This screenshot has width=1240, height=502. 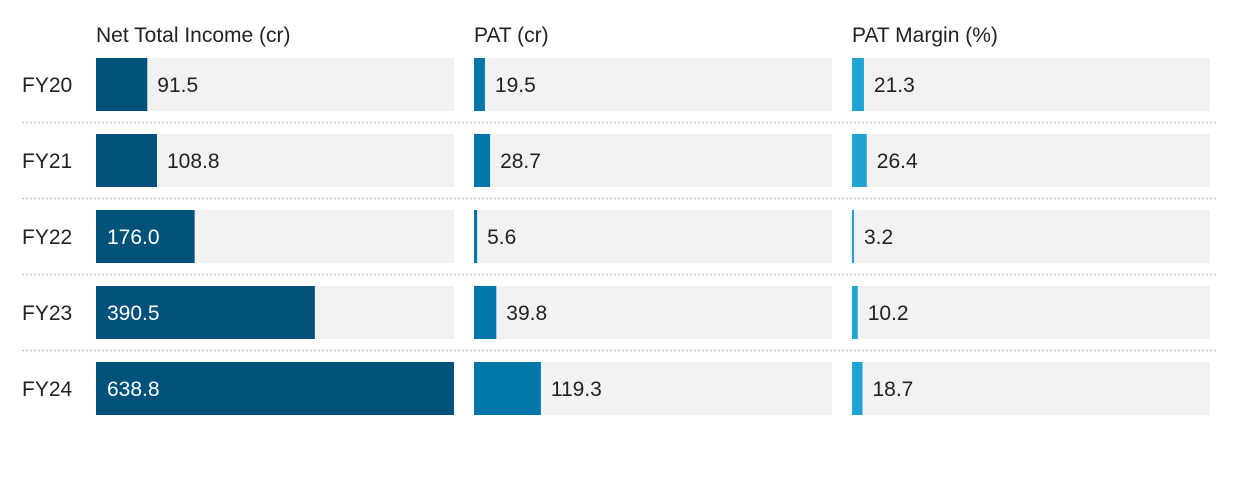 I want to click on category-label: FY24, so click(x=47, y=389).